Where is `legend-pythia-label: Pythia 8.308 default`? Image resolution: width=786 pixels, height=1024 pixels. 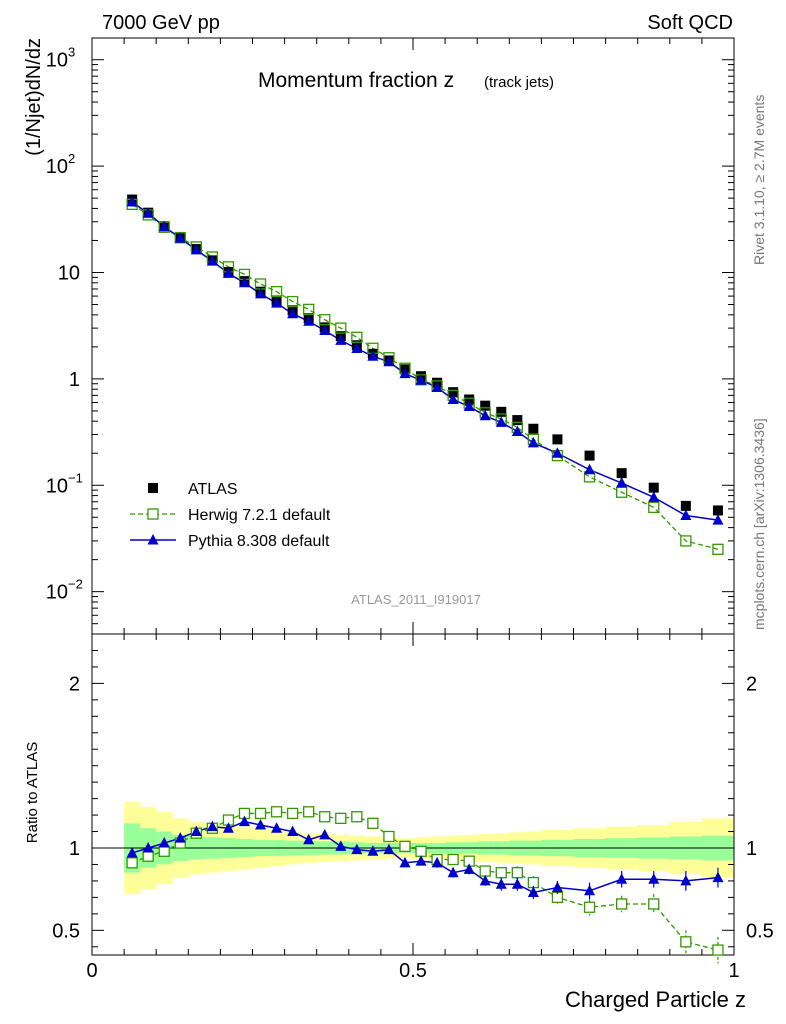 legend-pythia-label: Pythia 8.308 default is located at coordinates (259, 541).